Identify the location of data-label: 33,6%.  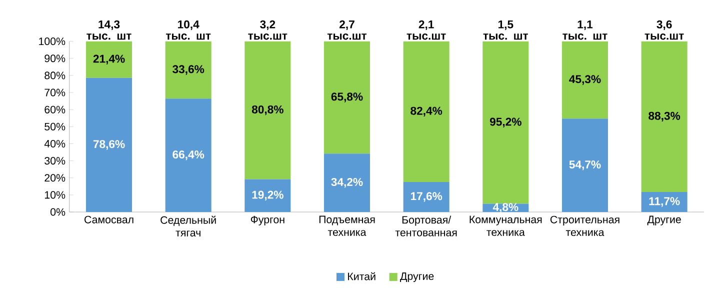
(188, 70).